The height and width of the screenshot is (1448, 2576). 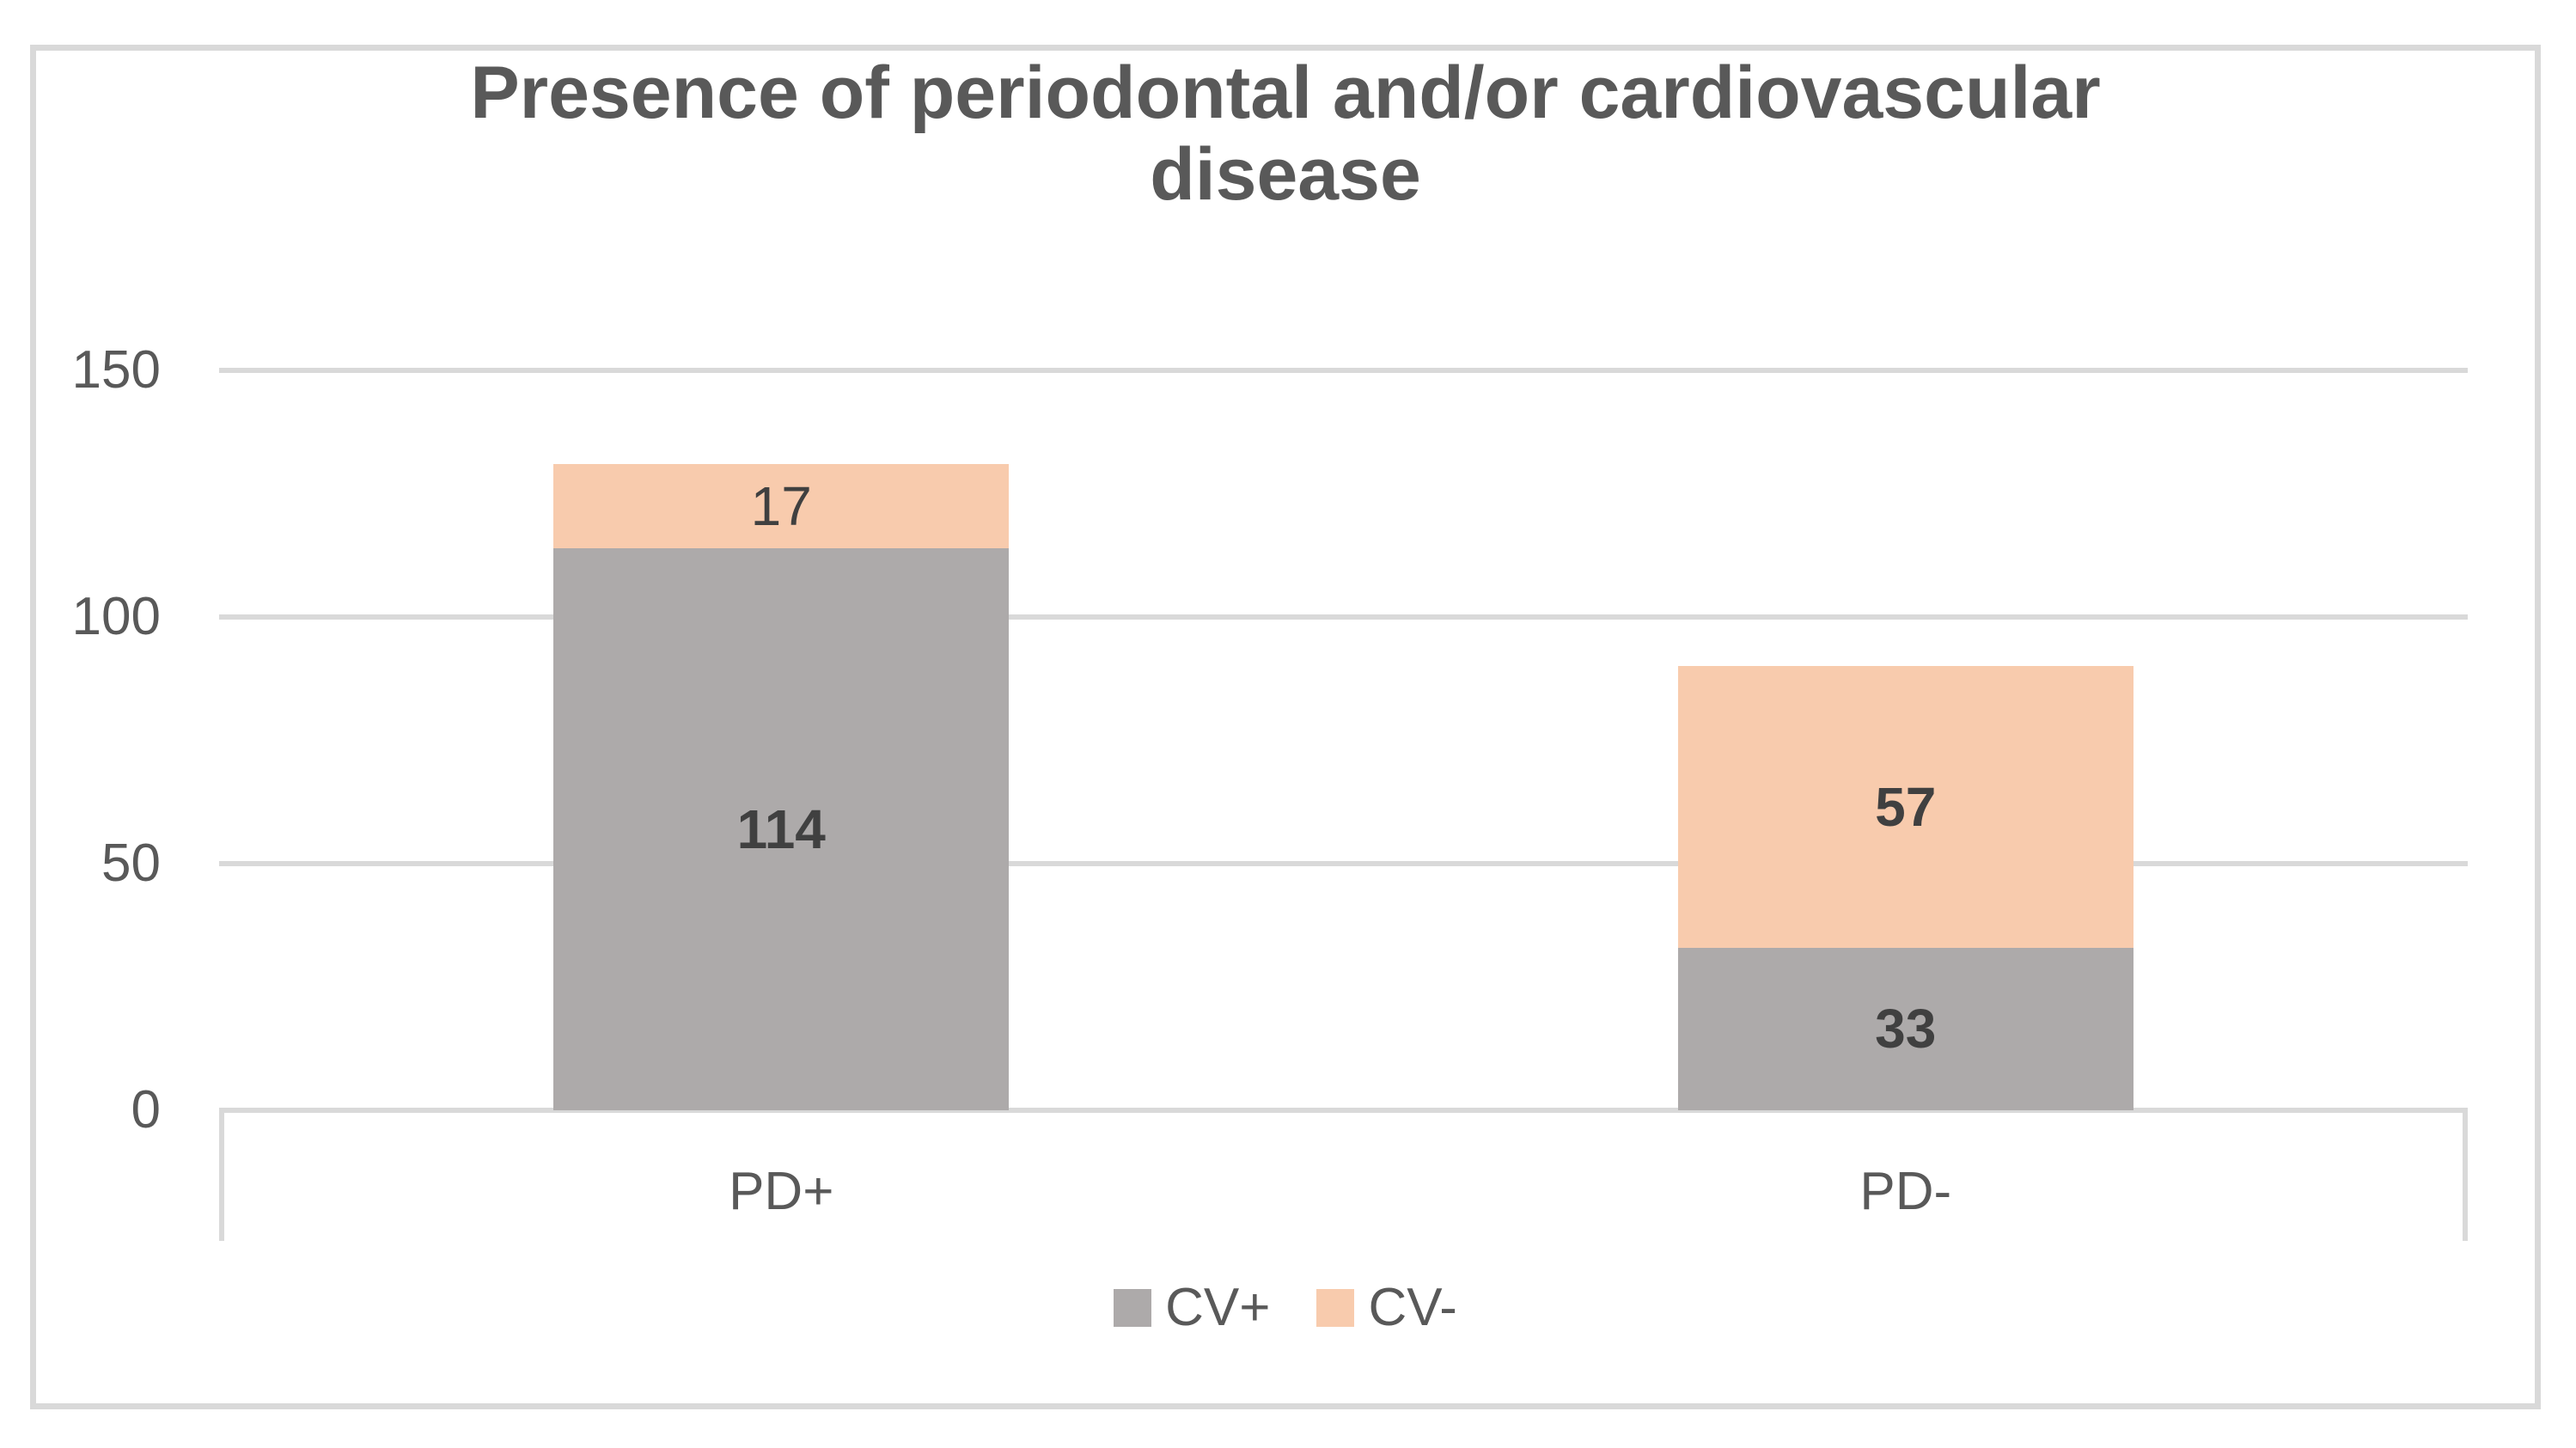 I want to click on y-axis-tick-labels: 0 50 100 150, so click(x=99, y=750).